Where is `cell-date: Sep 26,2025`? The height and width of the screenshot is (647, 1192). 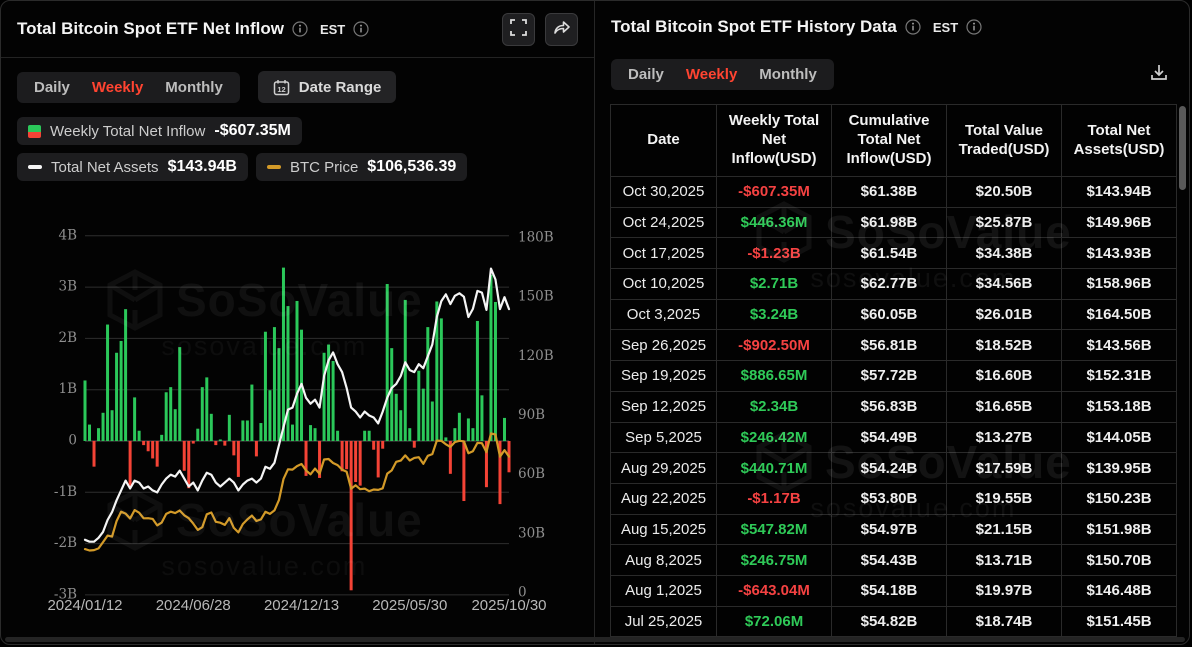 cell-date: Sep 26,2025 is located at coordinates (664, 346).